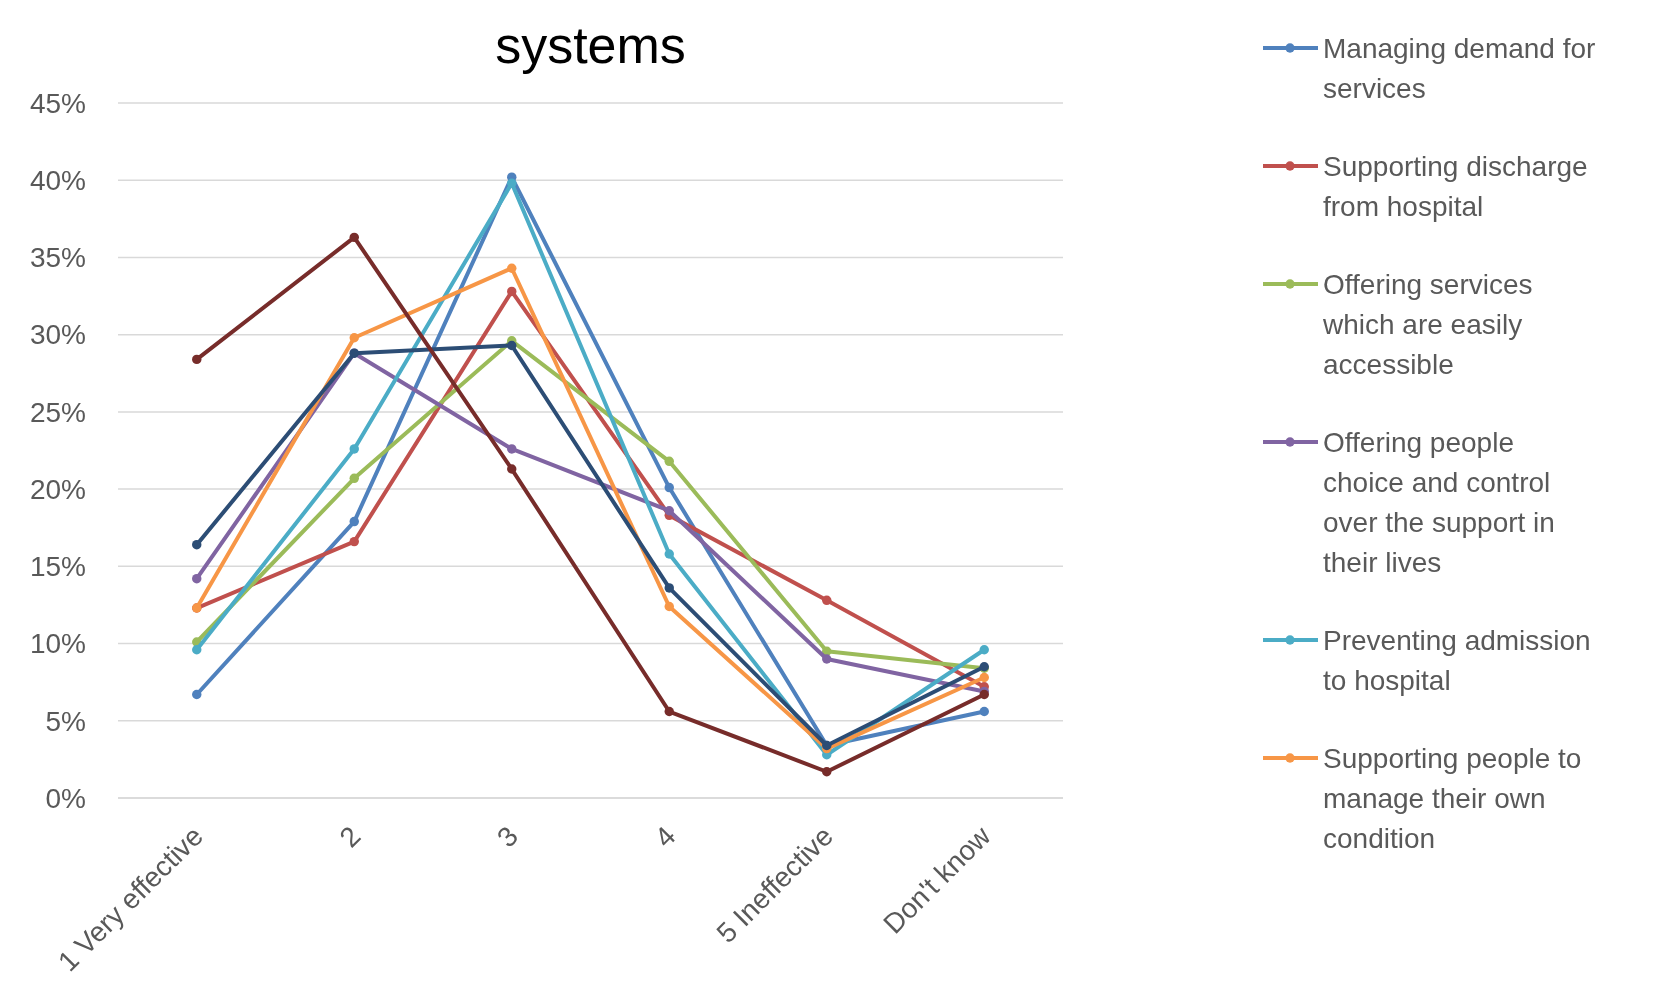 The image size is (1661, 995). I want to click on legend-label: Supporting people to manage their own condition, so click(1452, 798).